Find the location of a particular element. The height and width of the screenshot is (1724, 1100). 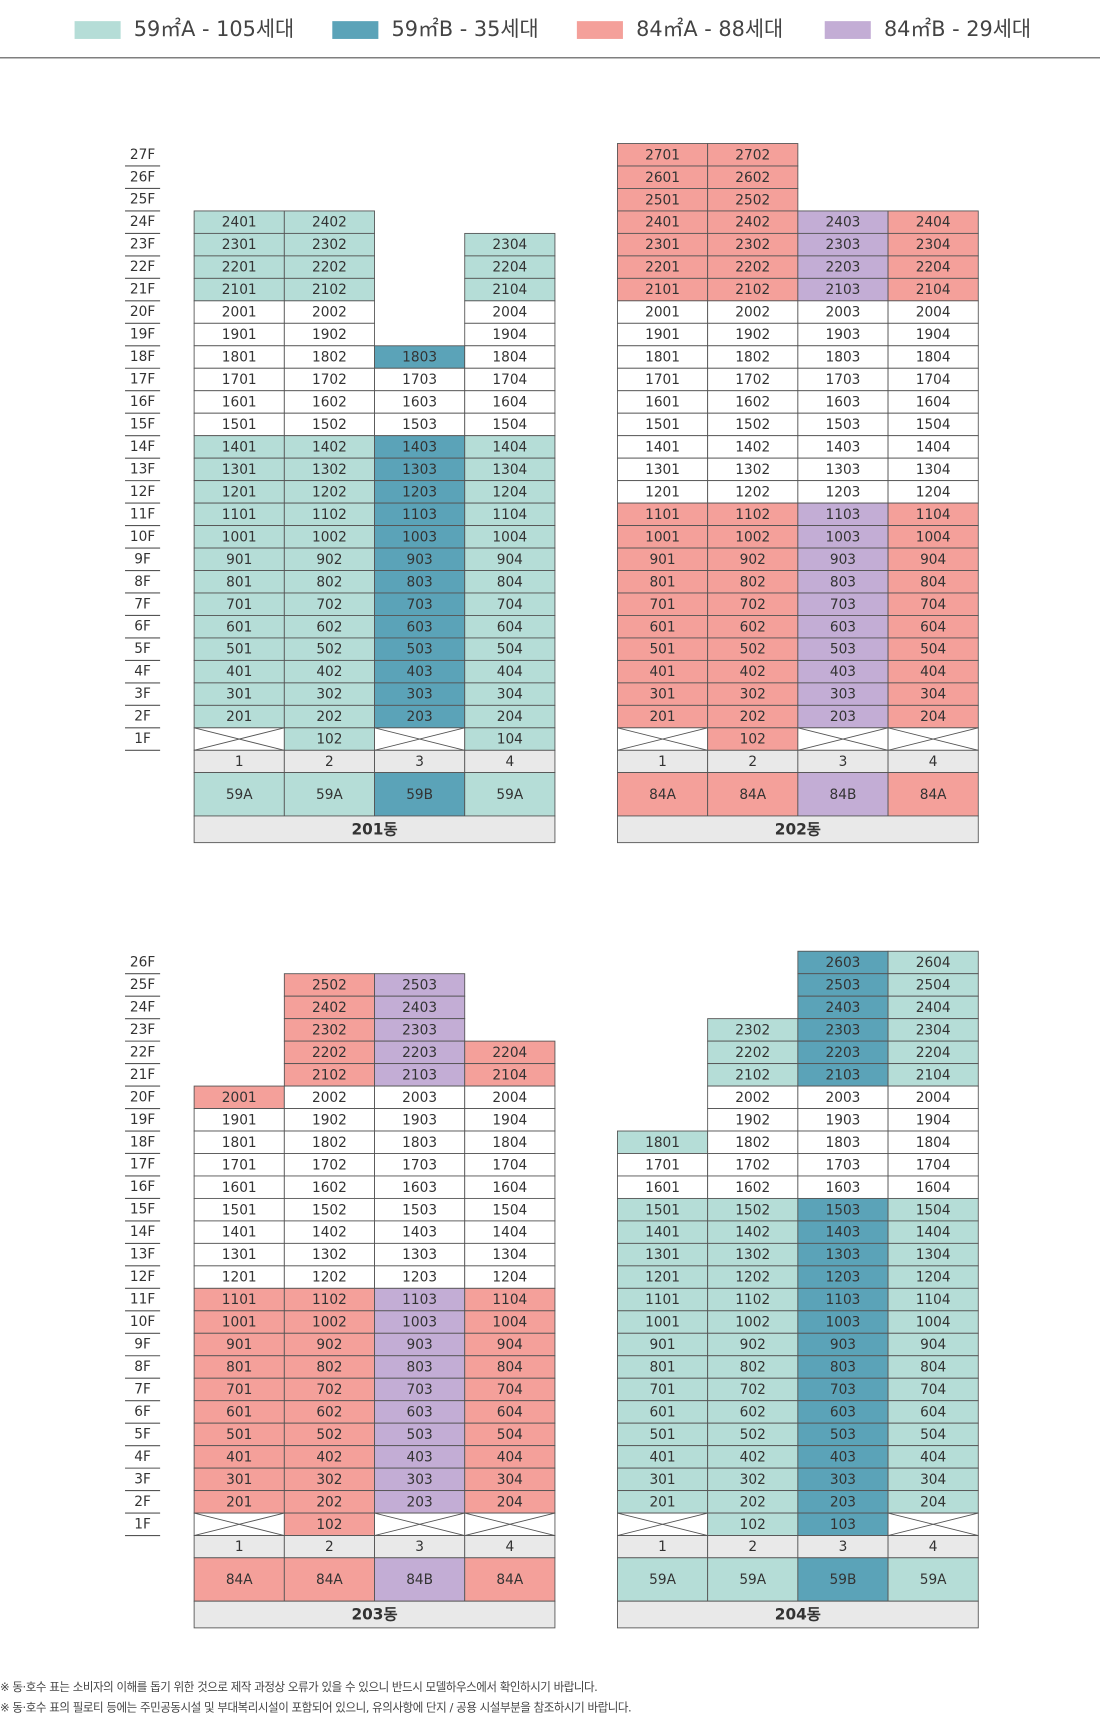

floor-label: 17F is located at coordinates (142, 1165).